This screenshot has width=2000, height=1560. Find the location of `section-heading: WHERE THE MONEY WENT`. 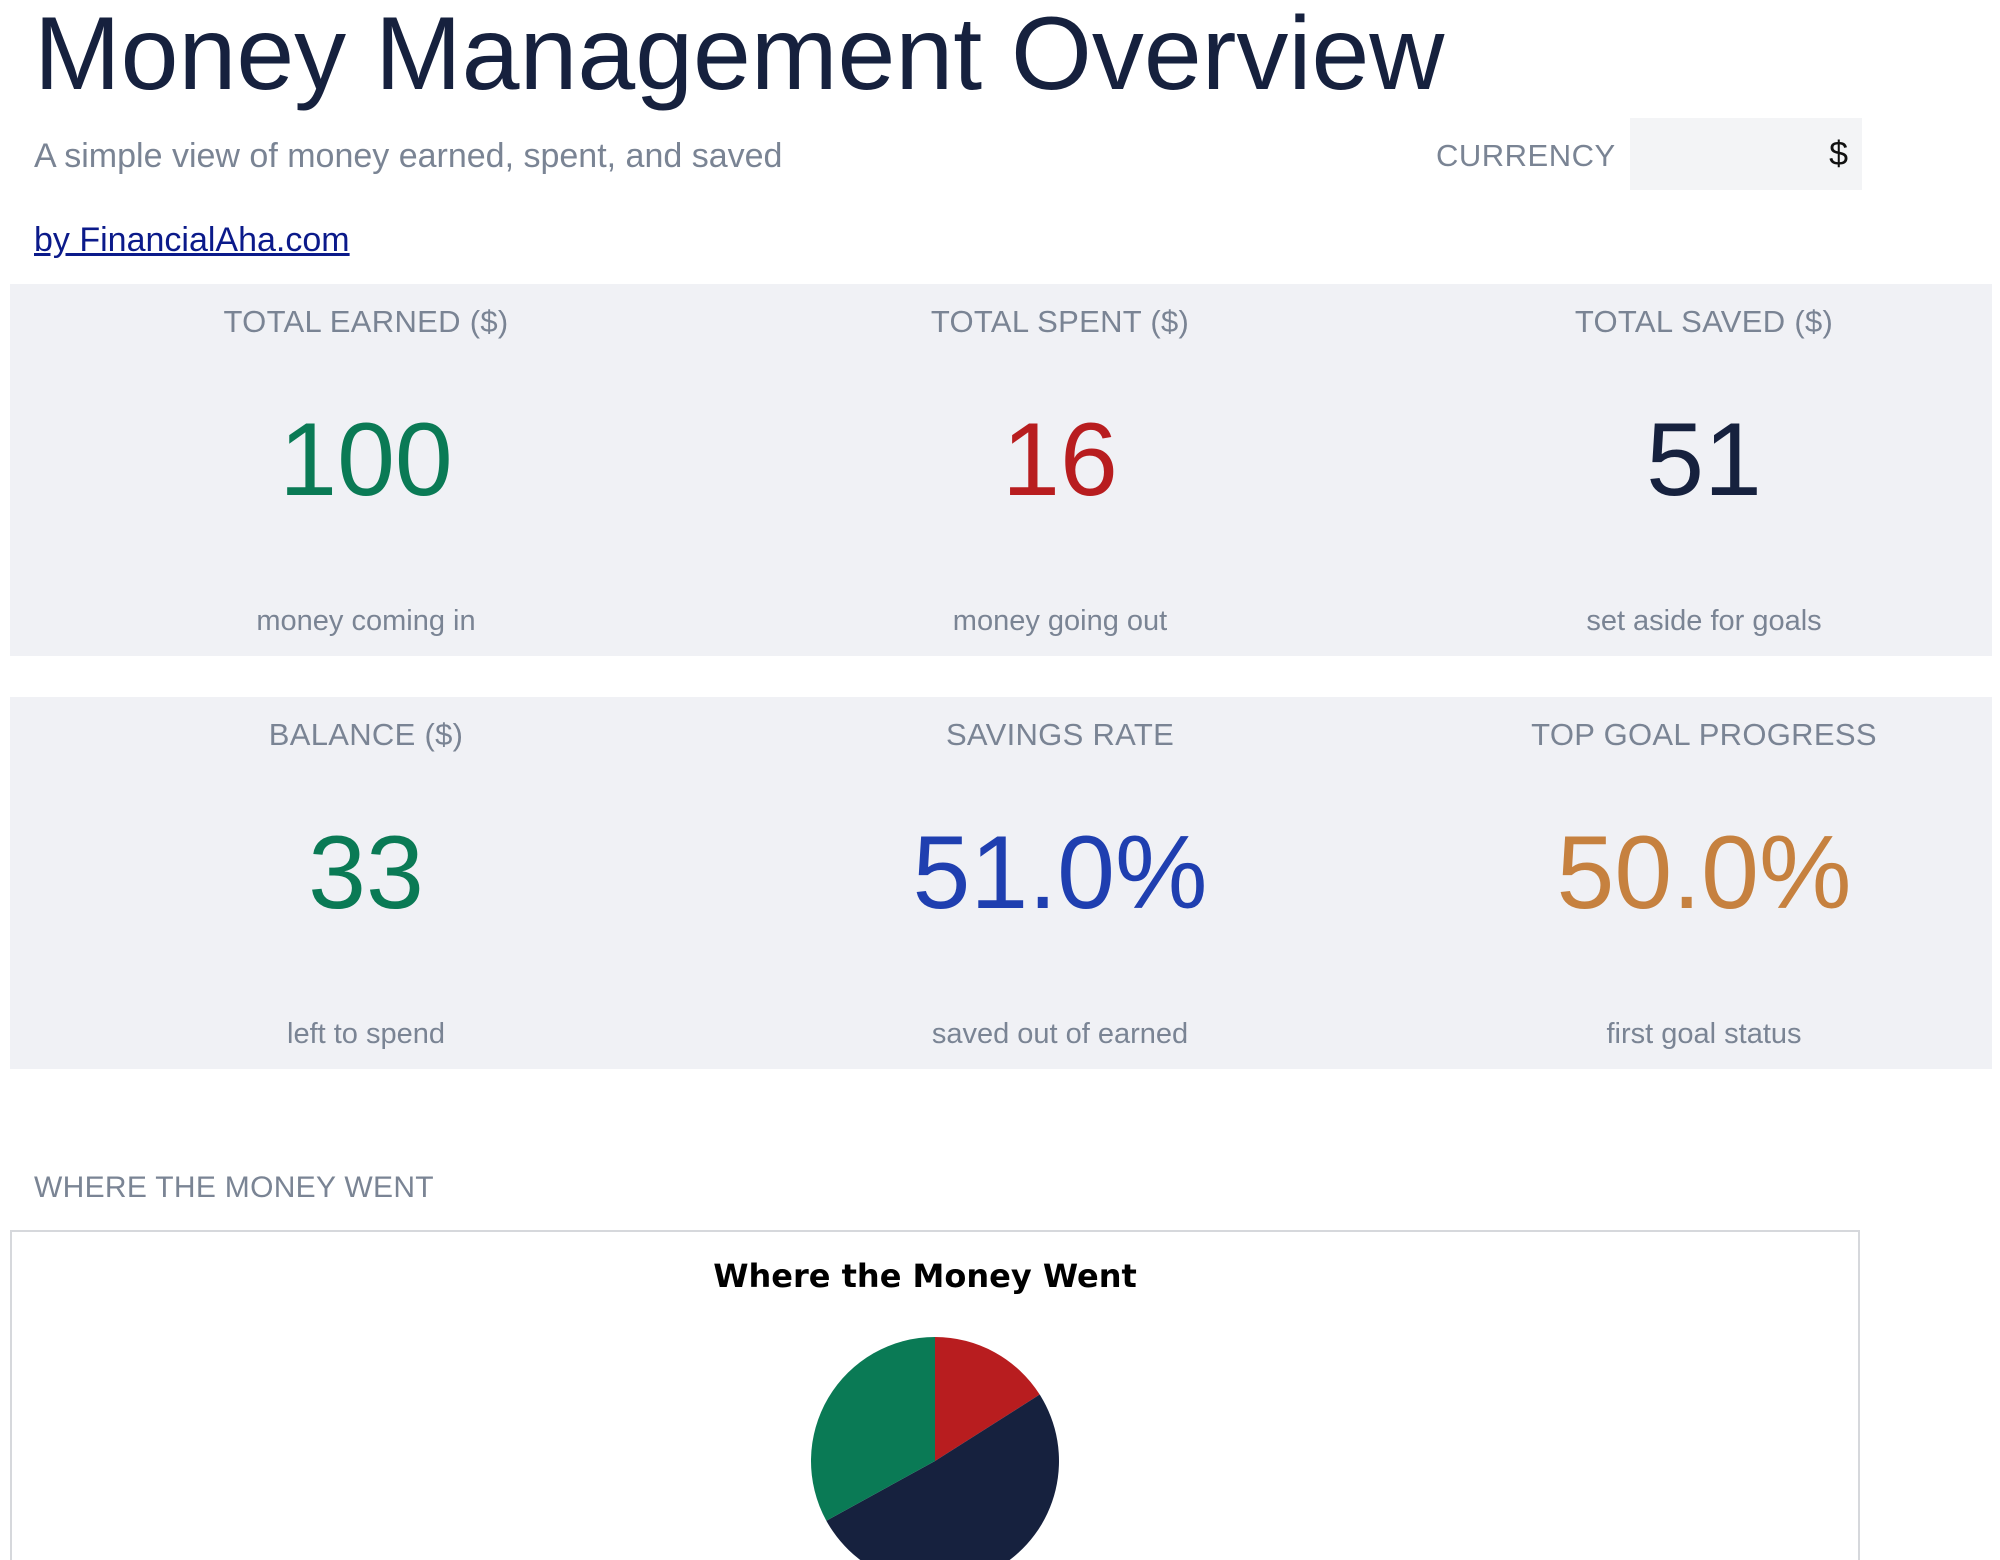

section-heading: WHERE THE MONEY WENT is located at coordinates (234, 1187).